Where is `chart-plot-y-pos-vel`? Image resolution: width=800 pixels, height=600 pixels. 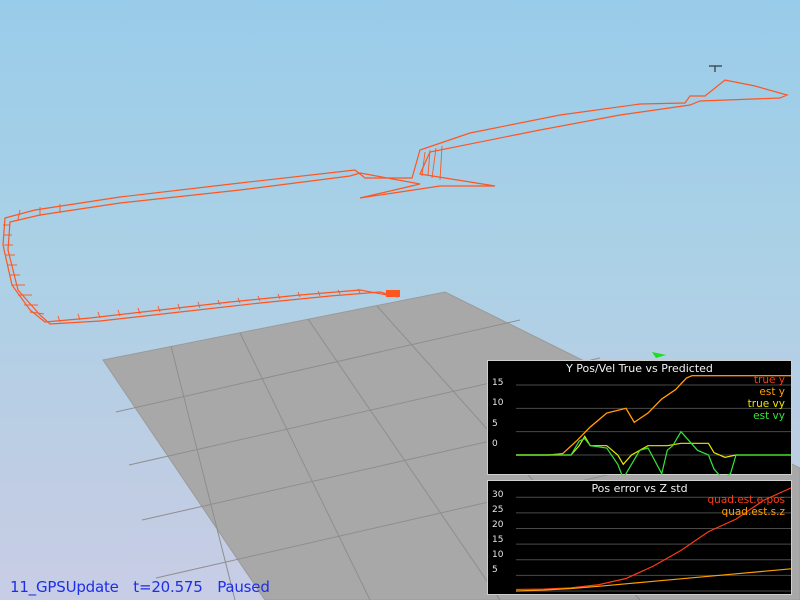 chart-plot-y-pos-vel is located at coordinates (653, 425).